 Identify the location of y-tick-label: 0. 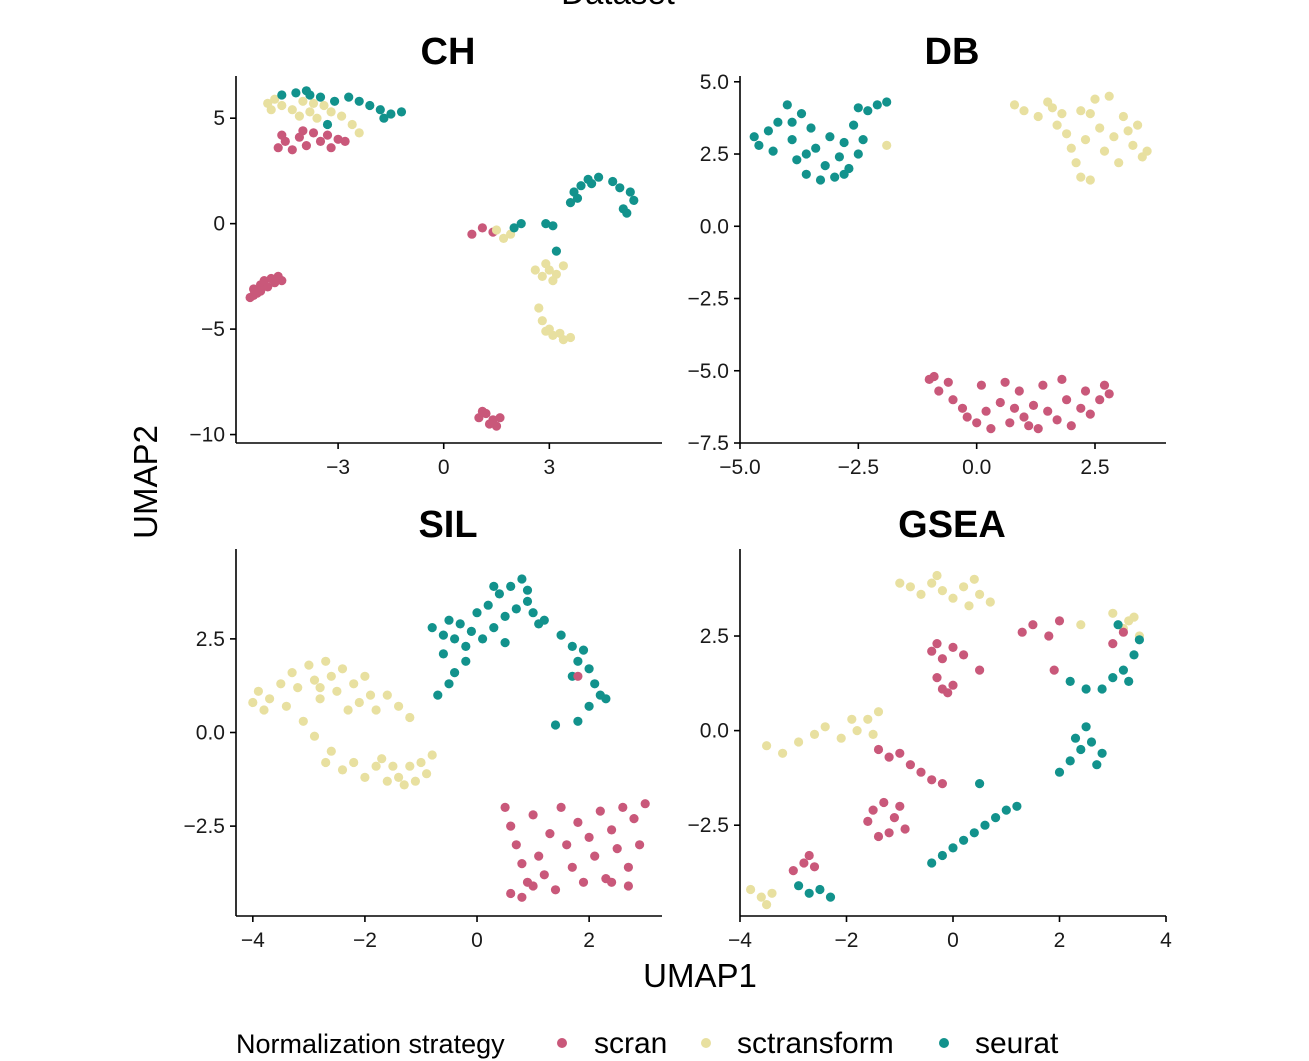
(219, 224).